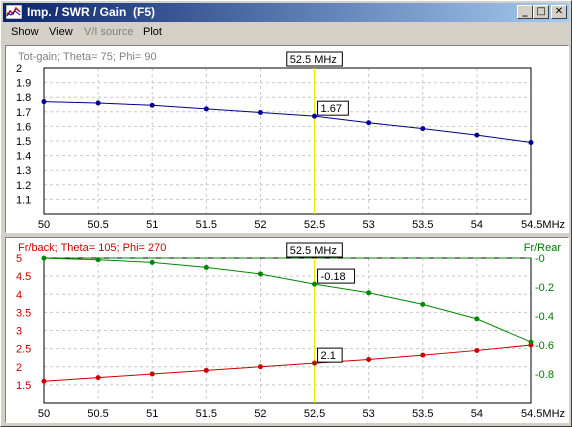  What do you see at coordinates (287, 363) in the screenshot?
I see `front-back-series-line` at bounding box center [287, 363].